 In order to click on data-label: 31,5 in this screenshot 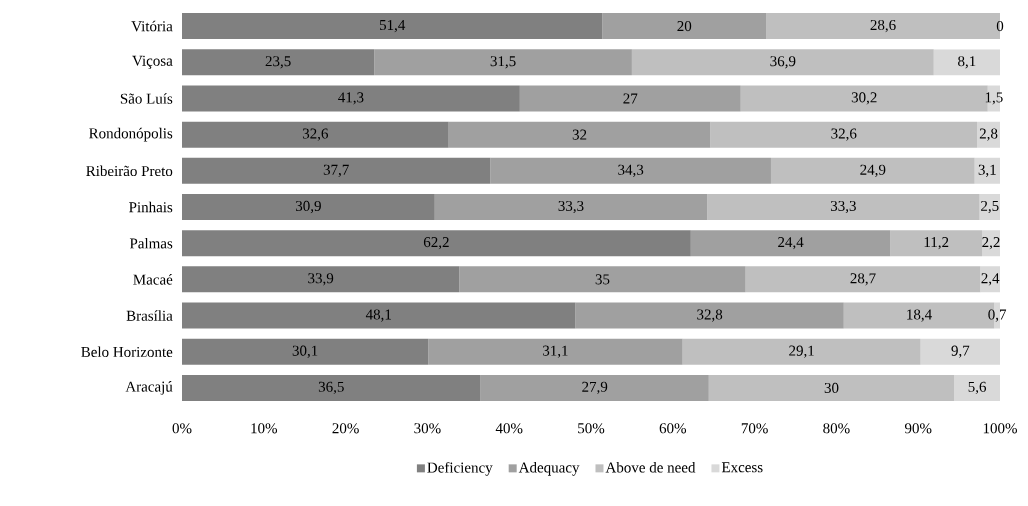, I will do `click(503, 62)`.